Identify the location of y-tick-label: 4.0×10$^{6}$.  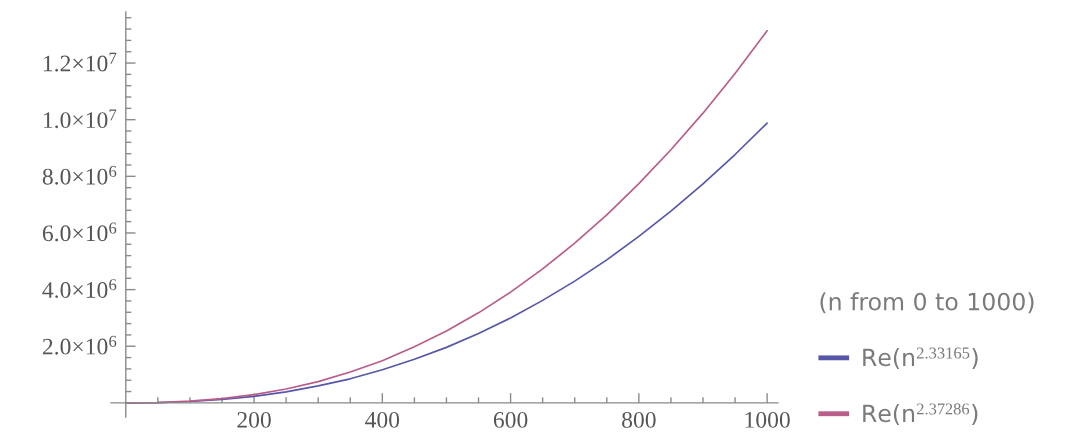
(79, 289).